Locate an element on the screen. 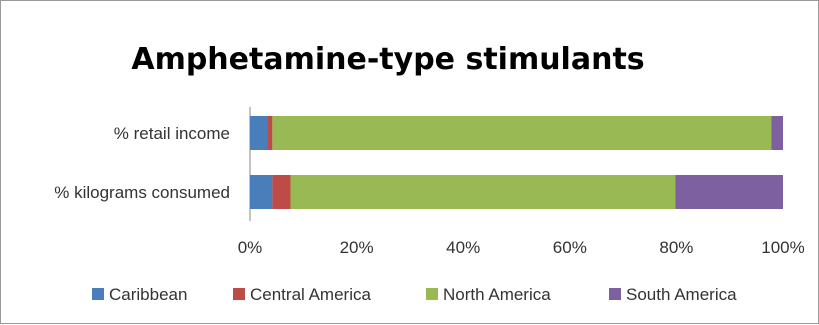 This screenshot has width=819, height=325. legend-label-caribbean: Caribbean is located at coordinates (148, 294).